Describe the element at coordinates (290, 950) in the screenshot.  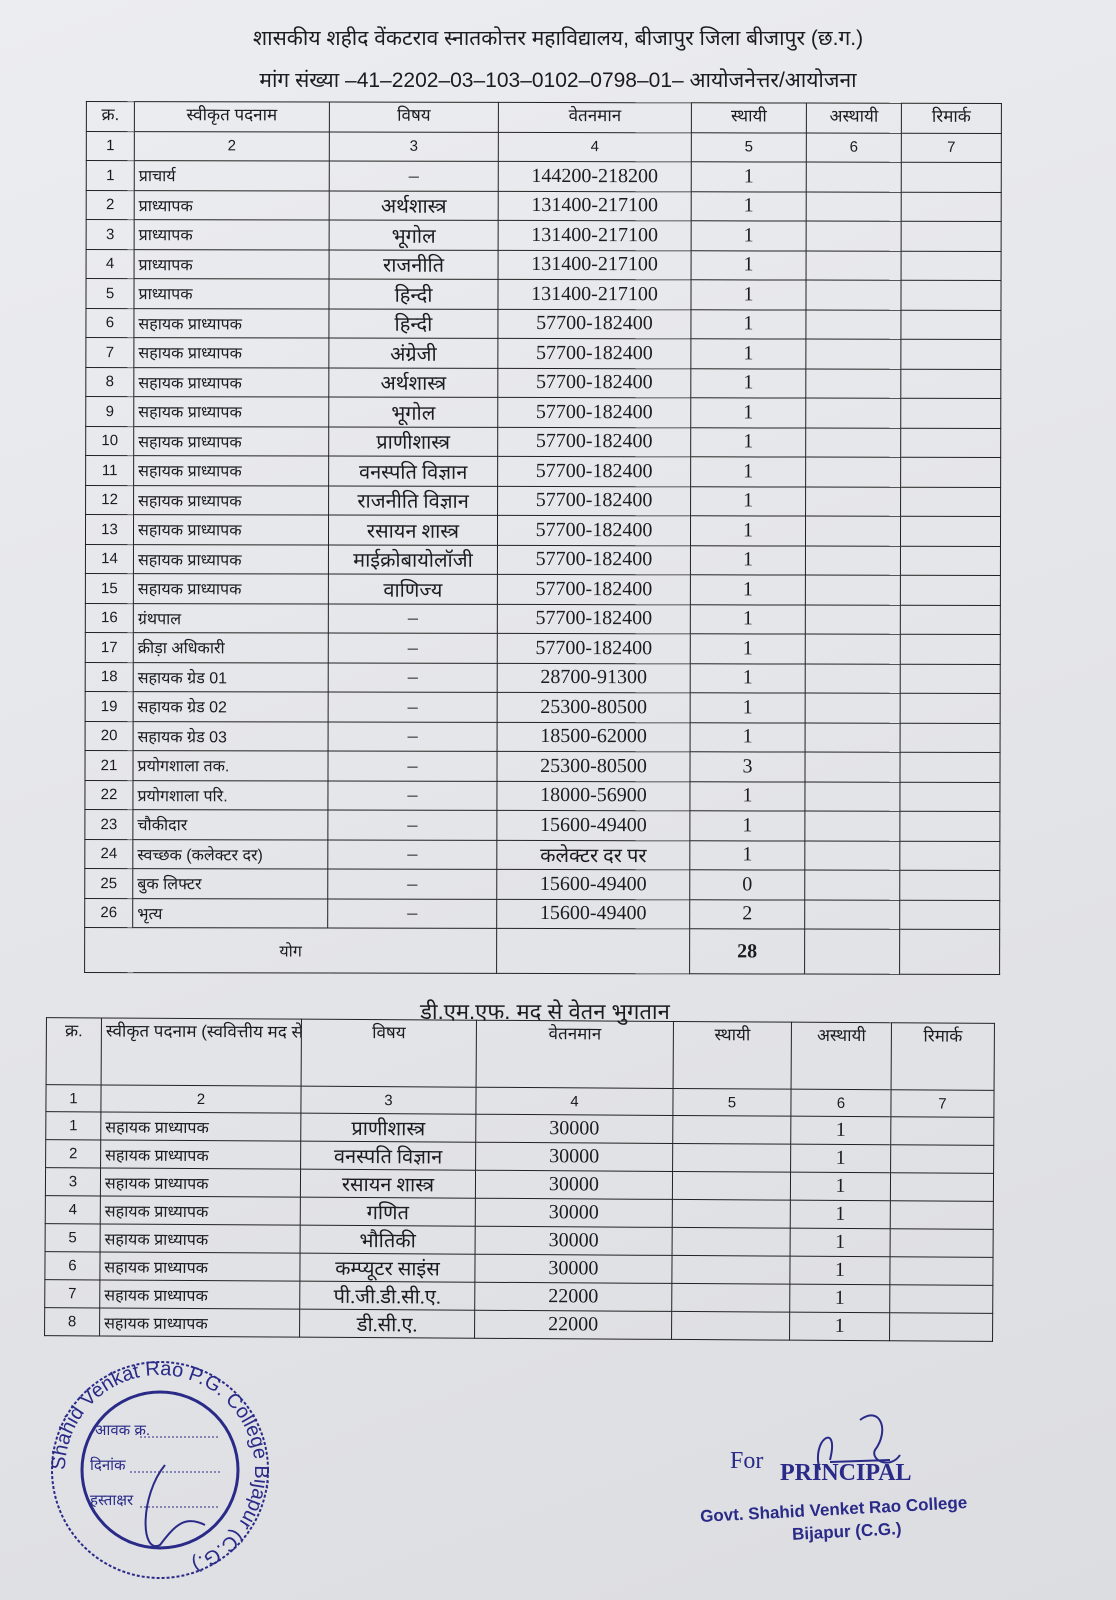
I see `total-label: योग` at that location.